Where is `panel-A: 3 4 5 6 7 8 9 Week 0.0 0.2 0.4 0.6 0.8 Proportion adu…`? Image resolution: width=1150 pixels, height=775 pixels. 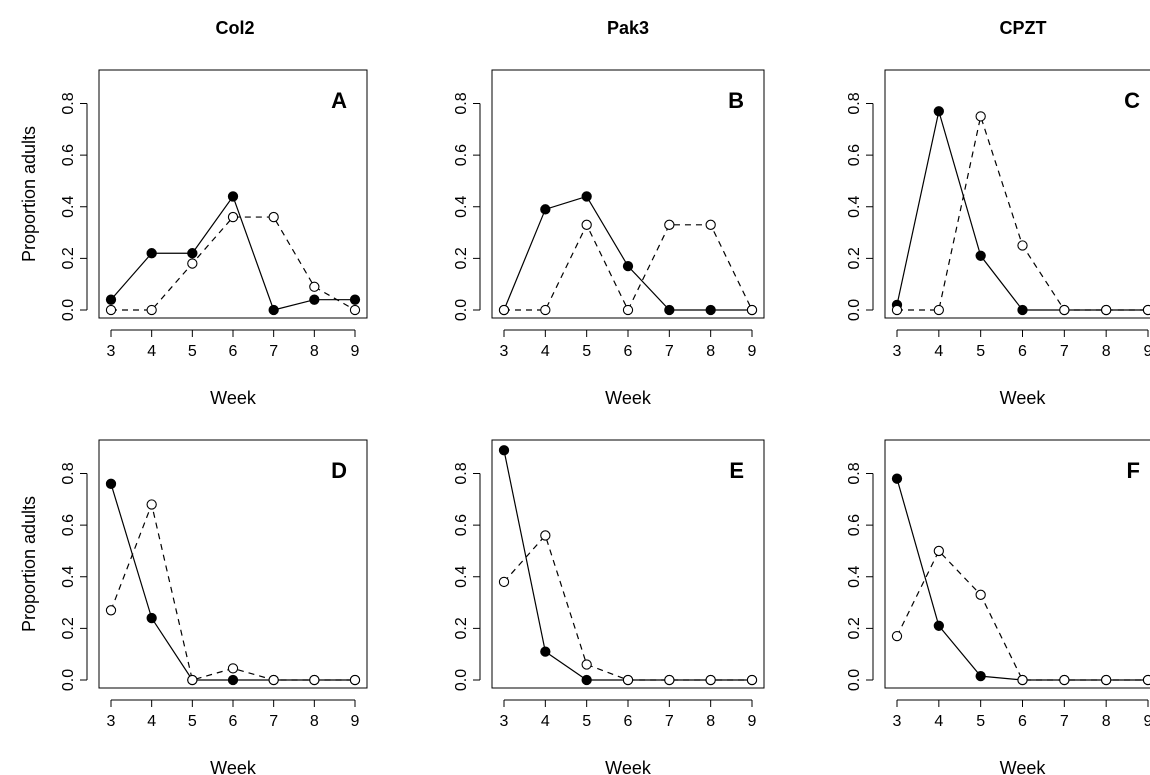 panel-A: 3 4 5 6 7 8 9 Week 0.0 0.2 0.4 0.6 0.8 Proportion adu… is located at coordinates (193, 238).